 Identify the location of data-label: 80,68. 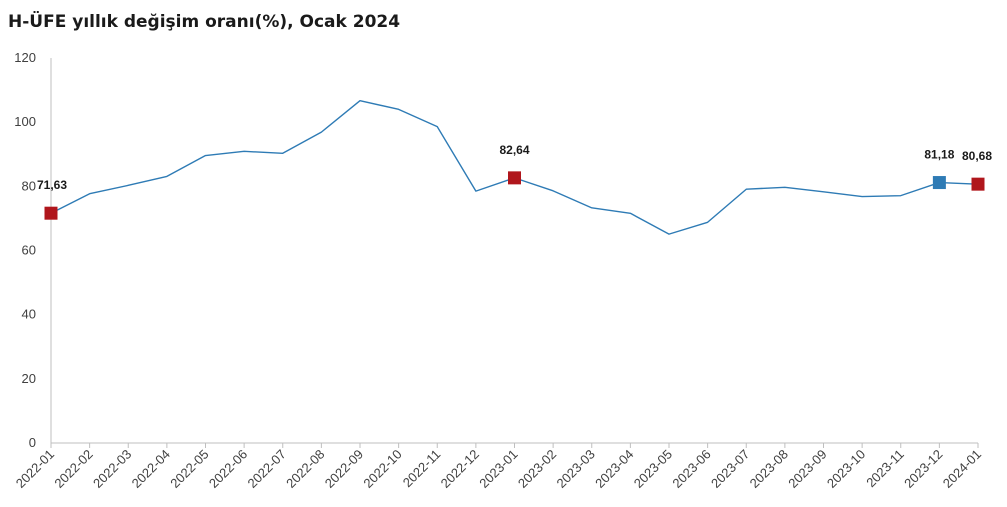
(977, 156).